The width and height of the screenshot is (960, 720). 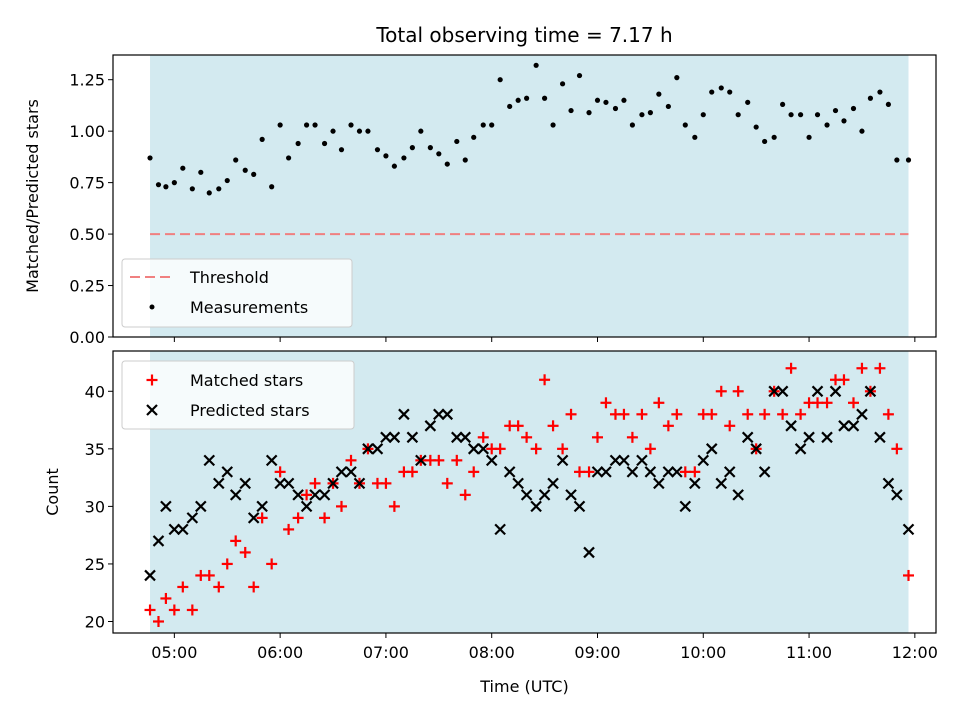 I want to click on bottom-x-tick-label: 09:00, so click(x=597, y=652).